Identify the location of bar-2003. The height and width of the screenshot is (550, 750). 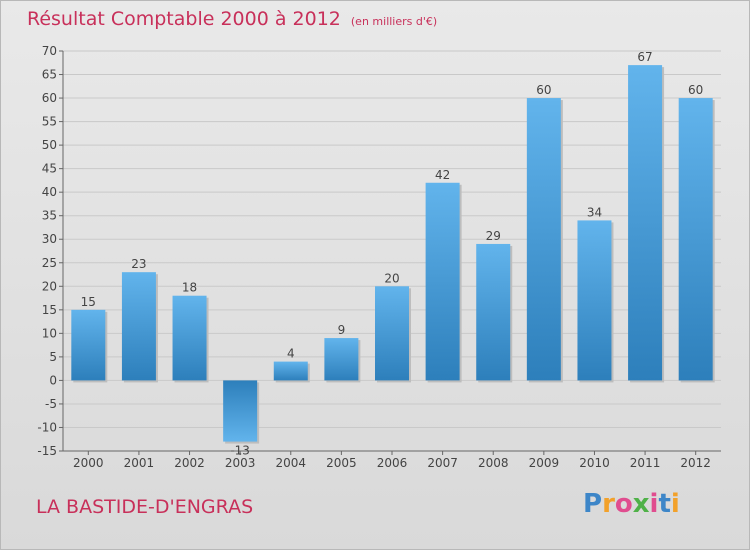
(240, 411).